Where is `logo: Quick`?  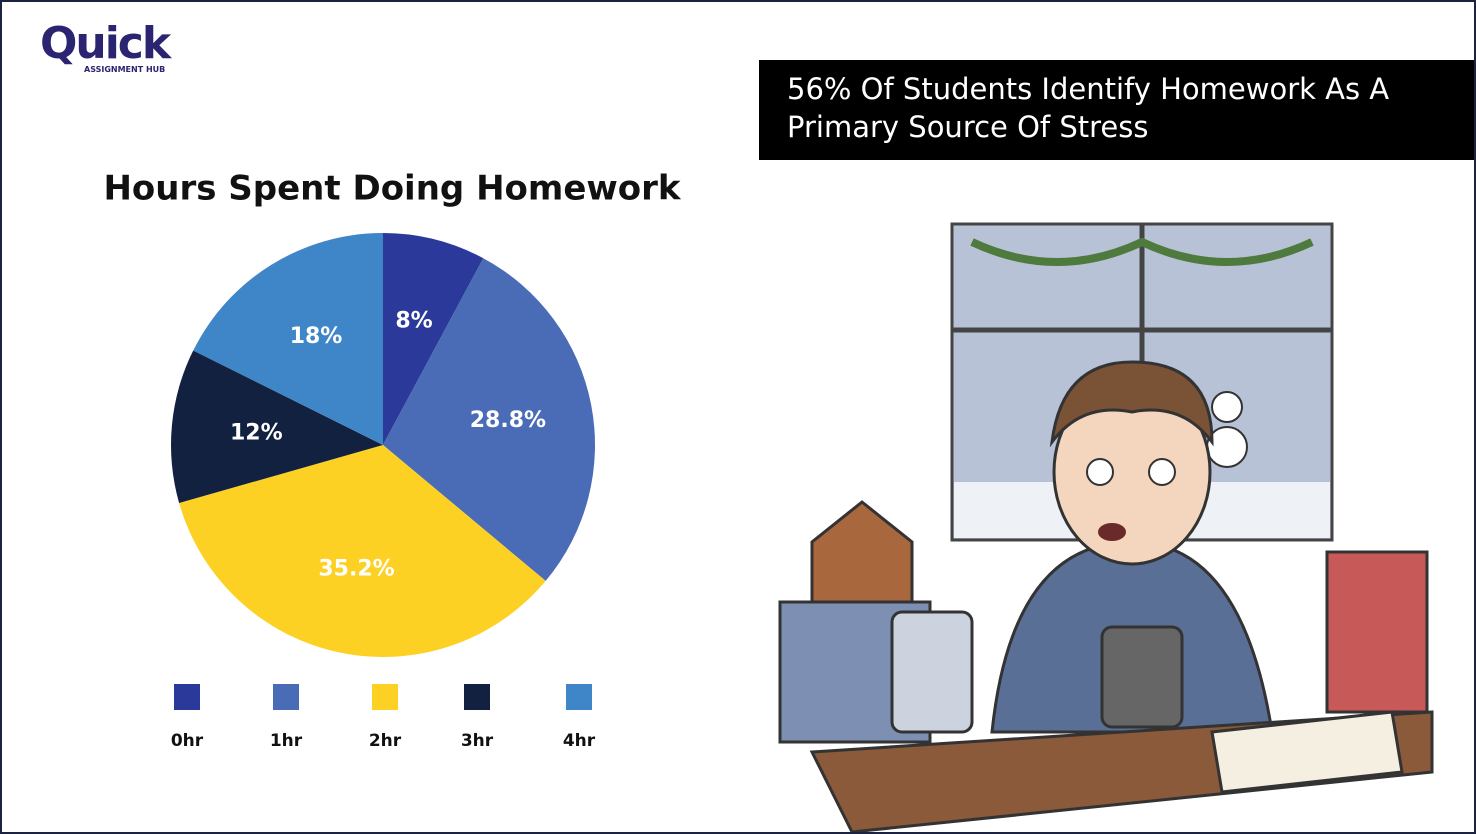
logo: Quick is located at coordinates (105, 43).